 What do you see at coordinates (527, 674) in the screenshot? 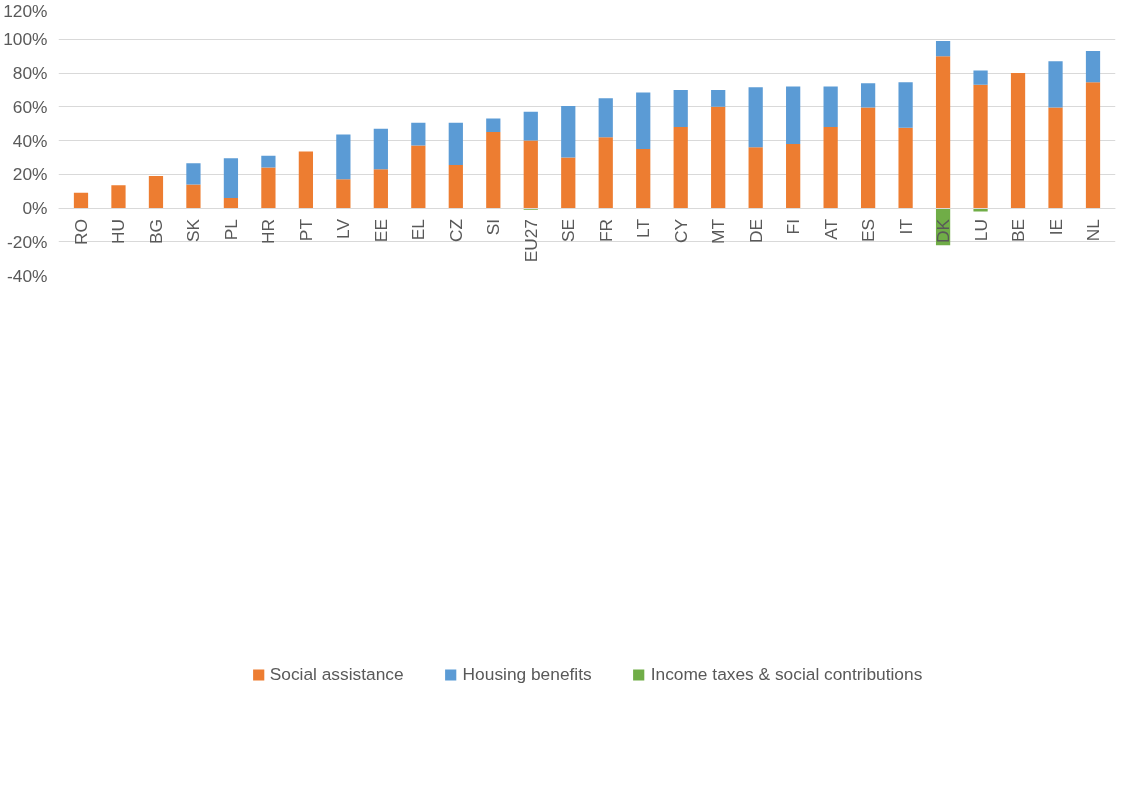
I see `legend-label: Housing benefits` at bounding box center [527, 674].